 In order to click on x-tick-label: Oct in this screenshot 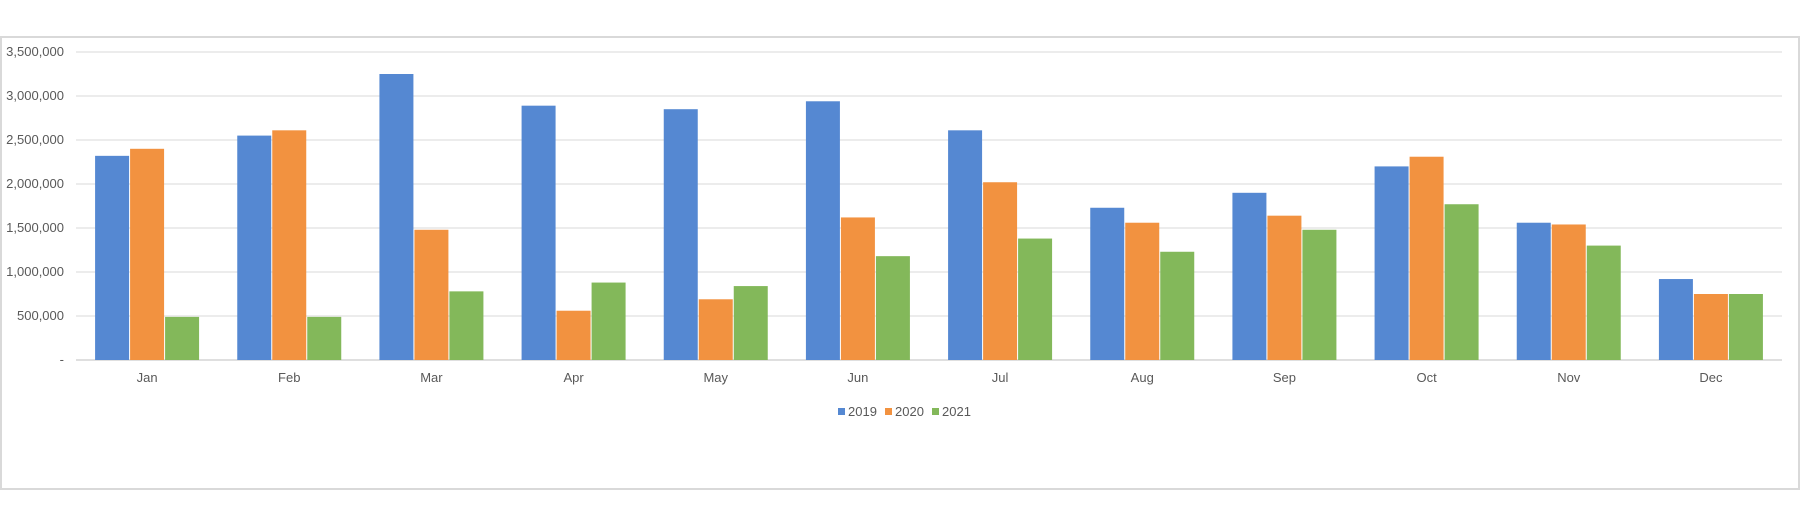, I will do `click(1426, 377)`.